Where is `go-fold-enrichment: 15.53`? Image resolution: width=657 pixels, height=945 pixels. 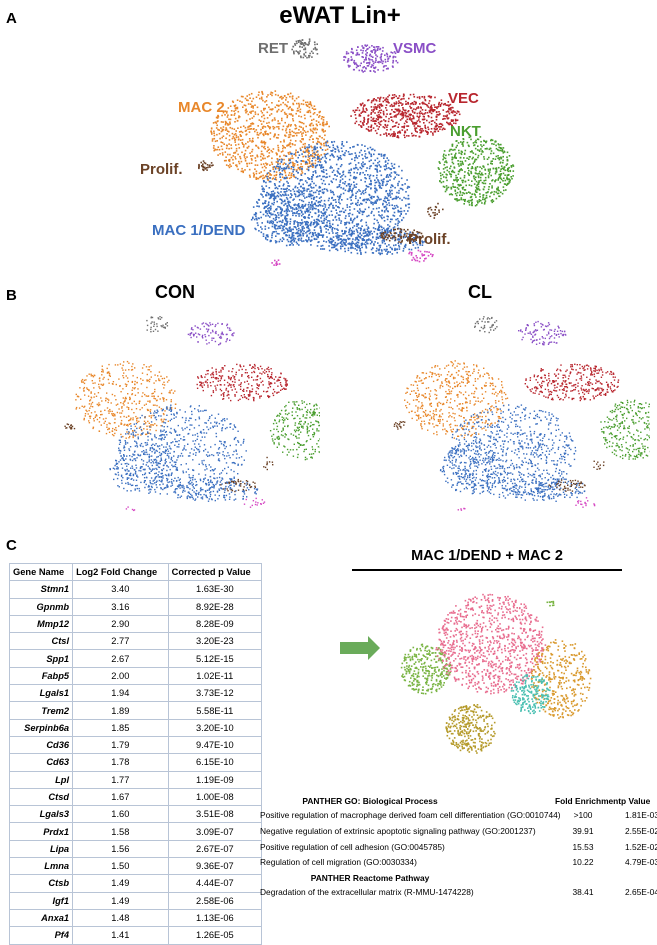
go-fold-enrichment: 15.53 is located at coordinates (583, 847).